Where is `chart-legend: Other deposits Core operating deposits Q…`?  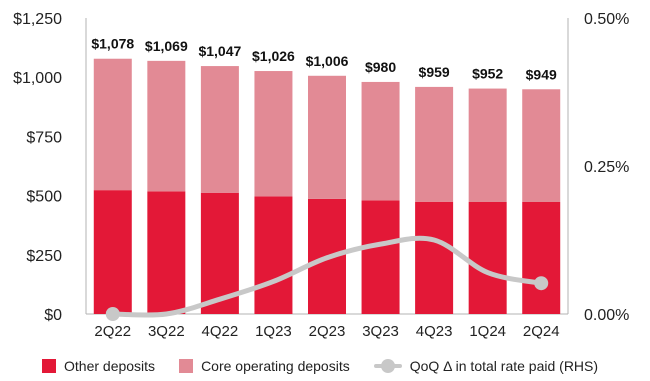
chart-legend: Other deposits Core operating deposits Q… is located at coordinates (325, 366).